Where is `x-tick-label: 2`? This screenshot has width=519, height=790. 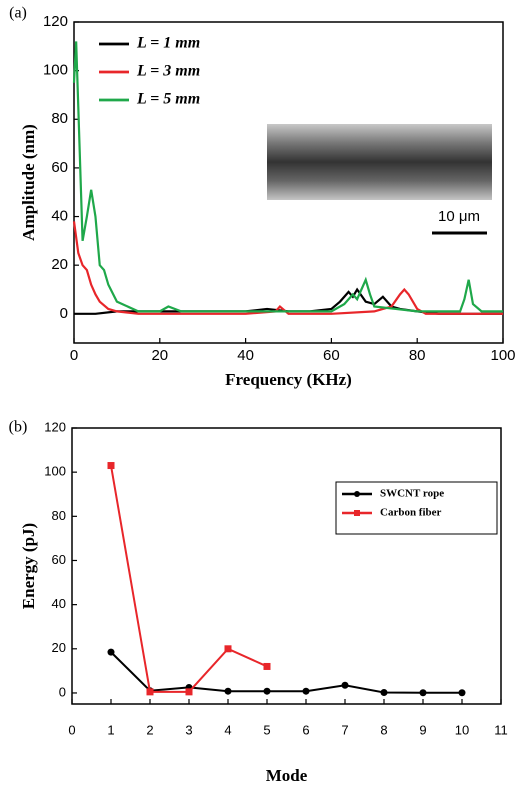 x-tick-label: 2 is located at coordinates (149, 729).